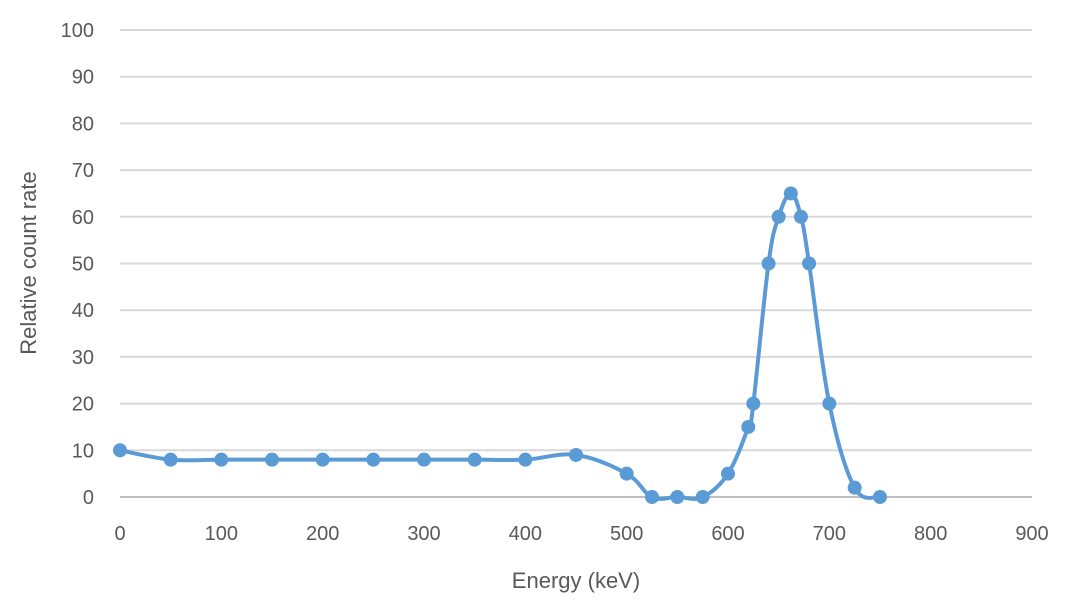 The height and width of the screenshot is (613, 1067). Describe the element at coordinates (930, 534) in the screenshot. I see `x-tick-label: 800` at that location.